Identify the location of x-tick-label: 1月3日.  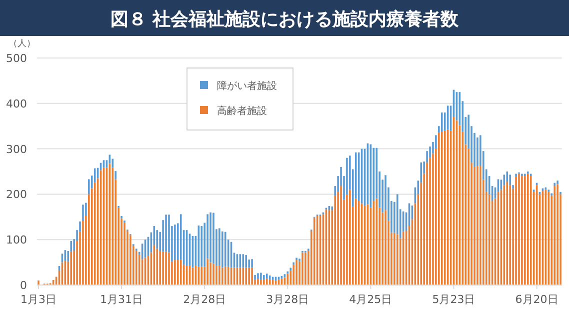
(38, 299).